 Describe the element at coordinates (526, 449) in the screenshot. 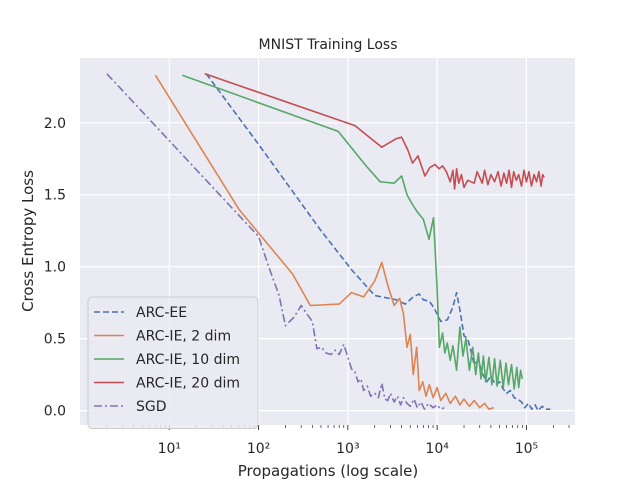

I see `x-tick-label: 10⁵` at that location.